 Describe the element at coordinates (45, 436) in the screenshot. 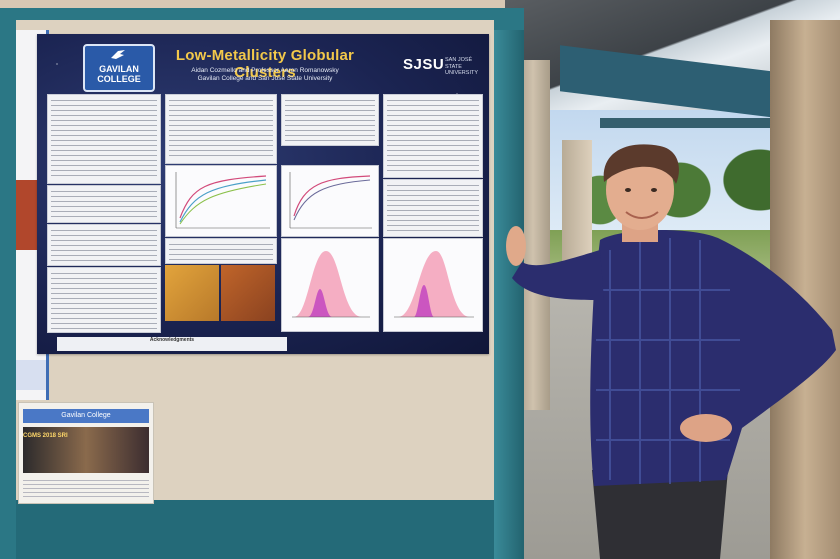

I see `bottom-flyer-highlight: CGMS 2018 SRI` at that location.